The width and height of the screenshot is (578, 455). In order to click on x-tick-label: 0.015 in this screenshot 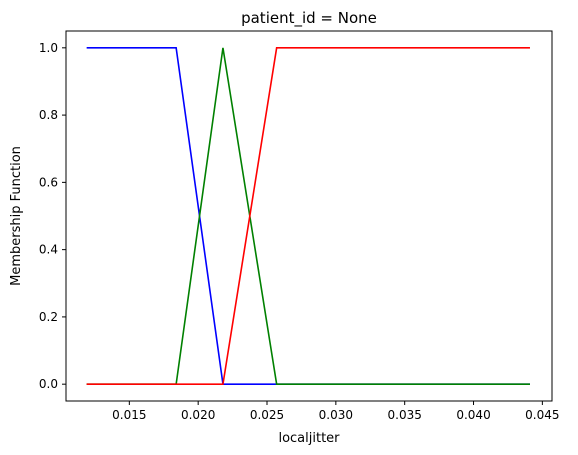, I will do `click(129, 415)`.